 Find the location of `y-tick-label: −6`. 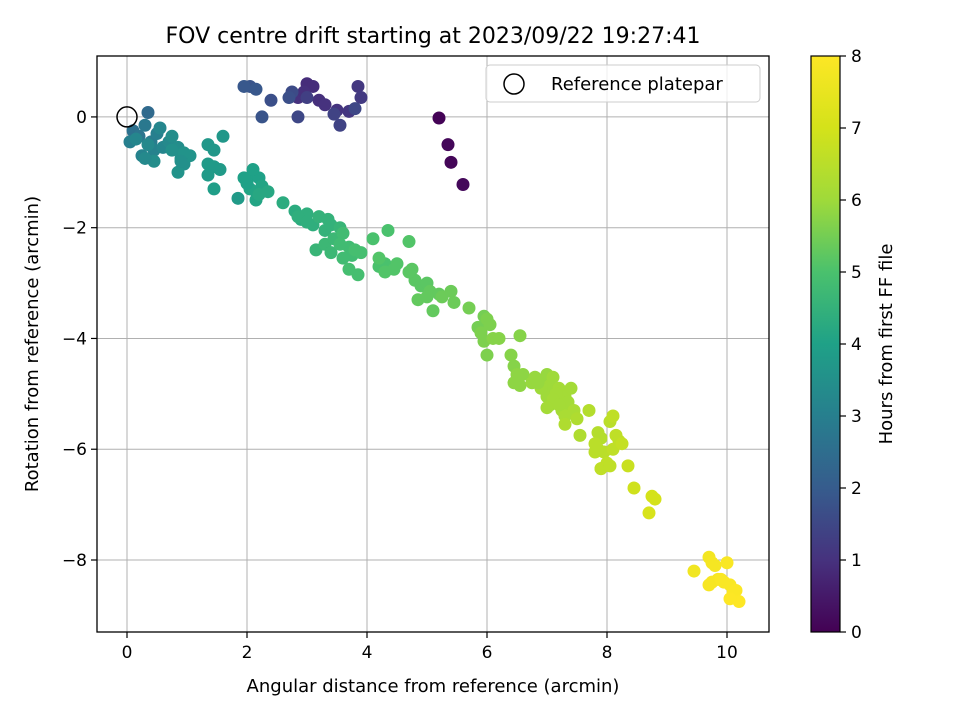

y-tick-label: −6 is located at coordinates (74, 450).